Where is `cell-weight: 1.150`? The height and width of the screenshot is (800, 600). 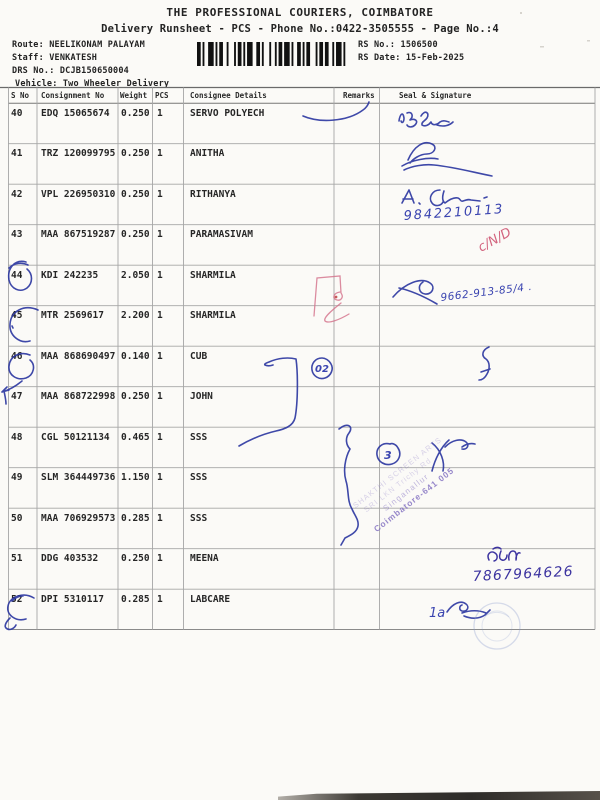
cell-weight: 1.150 is located at coordinates (135, 477).